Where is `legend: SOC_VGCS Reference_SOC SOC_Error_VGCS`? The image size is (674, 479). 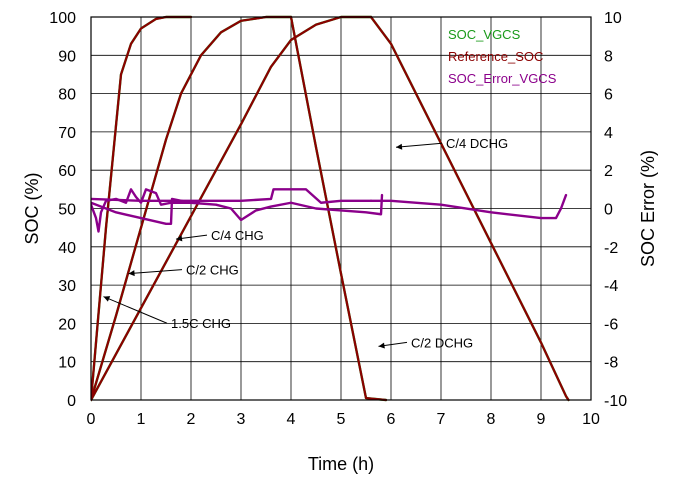
legend: SOC_VGCS Reference_SOC SOC_Error_VGCS is located at coordinates (502, 56).